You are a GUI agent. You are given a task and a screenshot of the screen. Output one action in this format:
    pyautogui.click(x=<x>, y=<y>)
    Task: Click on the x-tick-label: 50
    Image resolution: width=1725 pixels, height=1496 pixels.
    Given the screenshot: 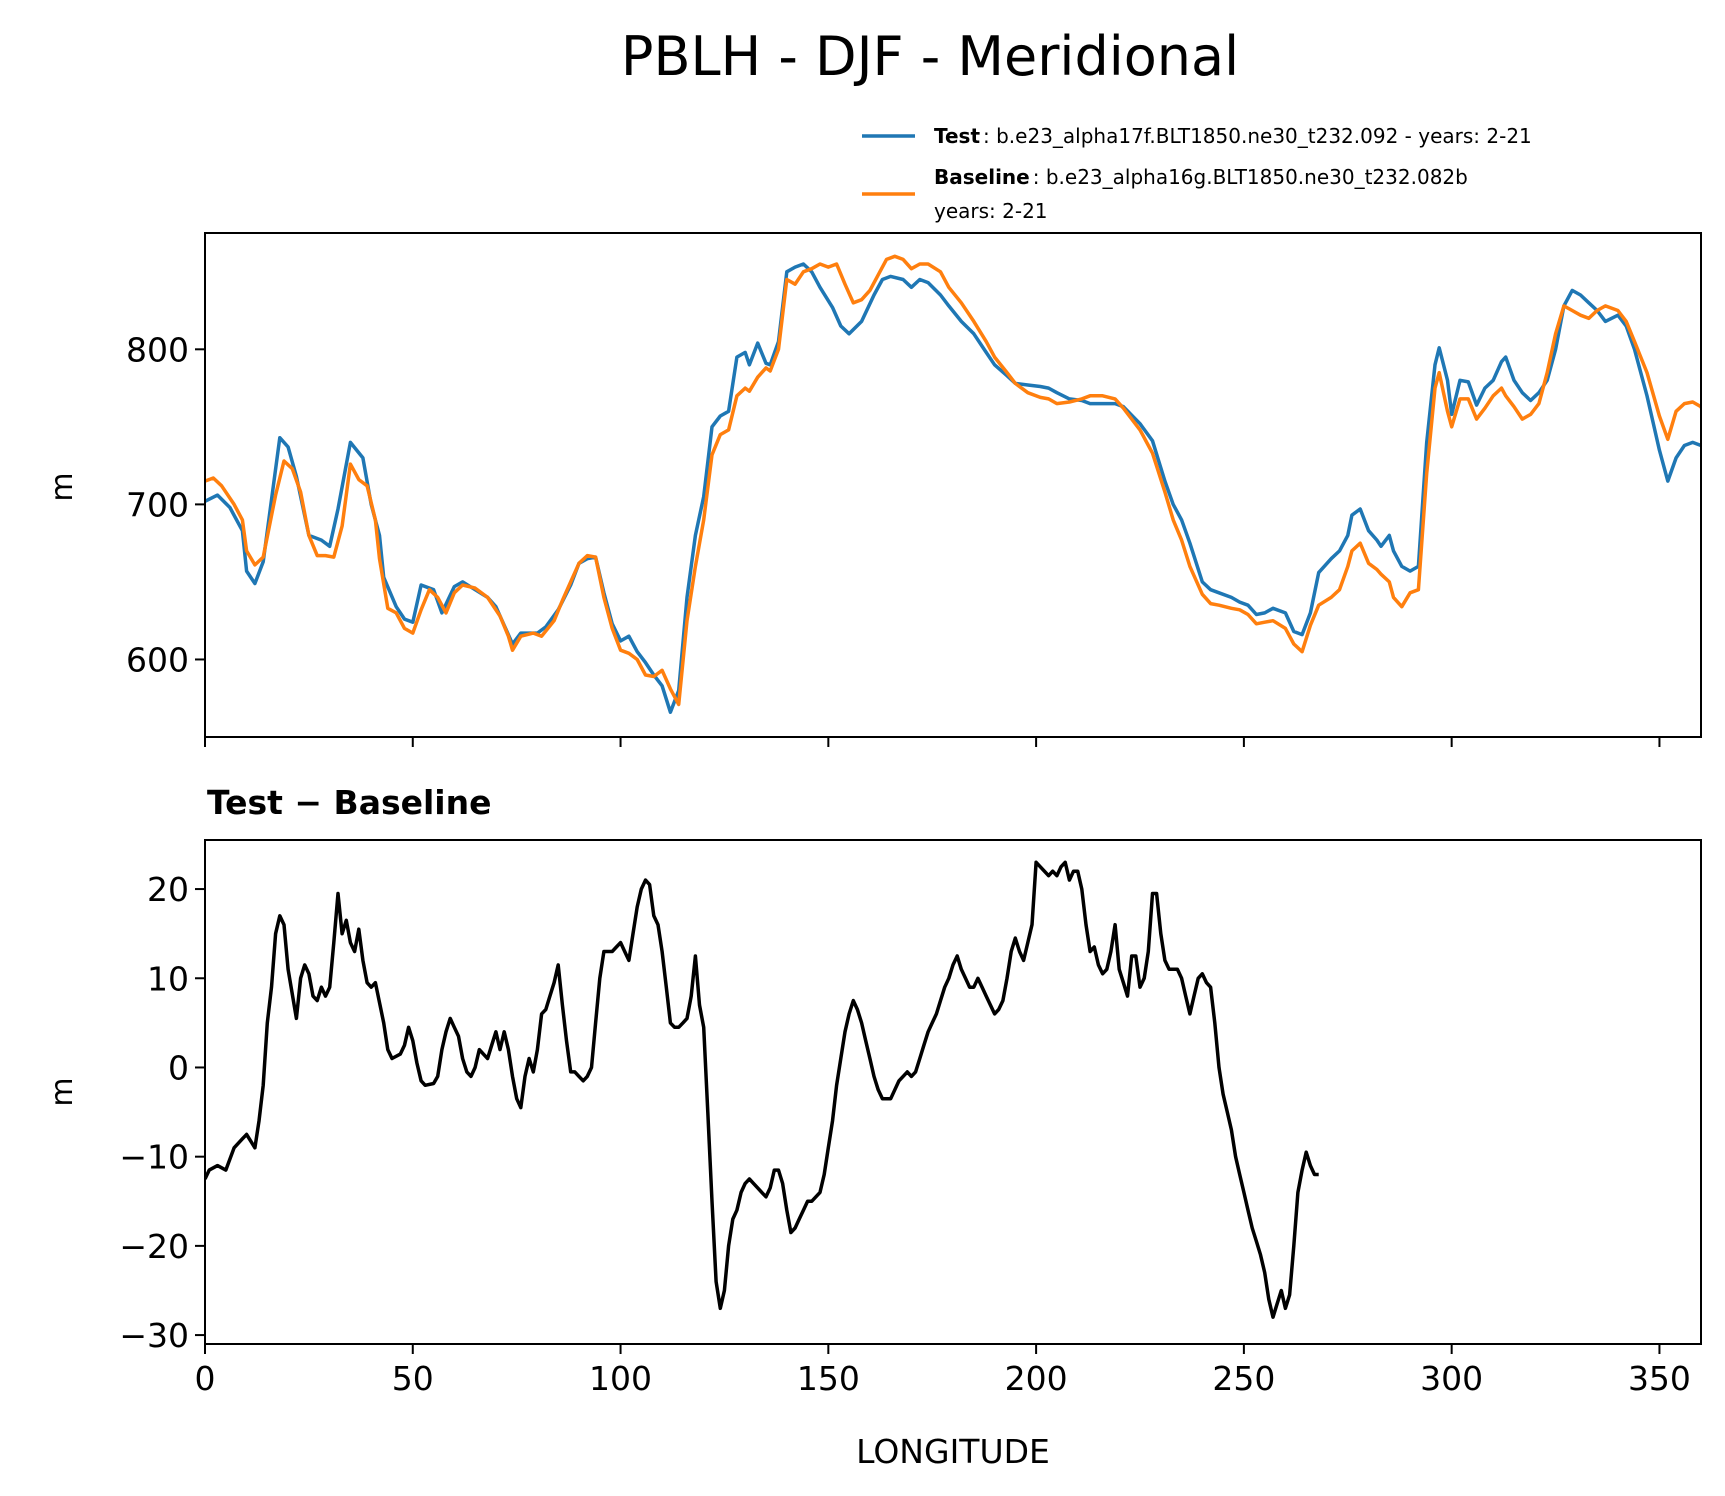 What is the action you would take?
    pyautogui.click(x=413, y=1378)
    